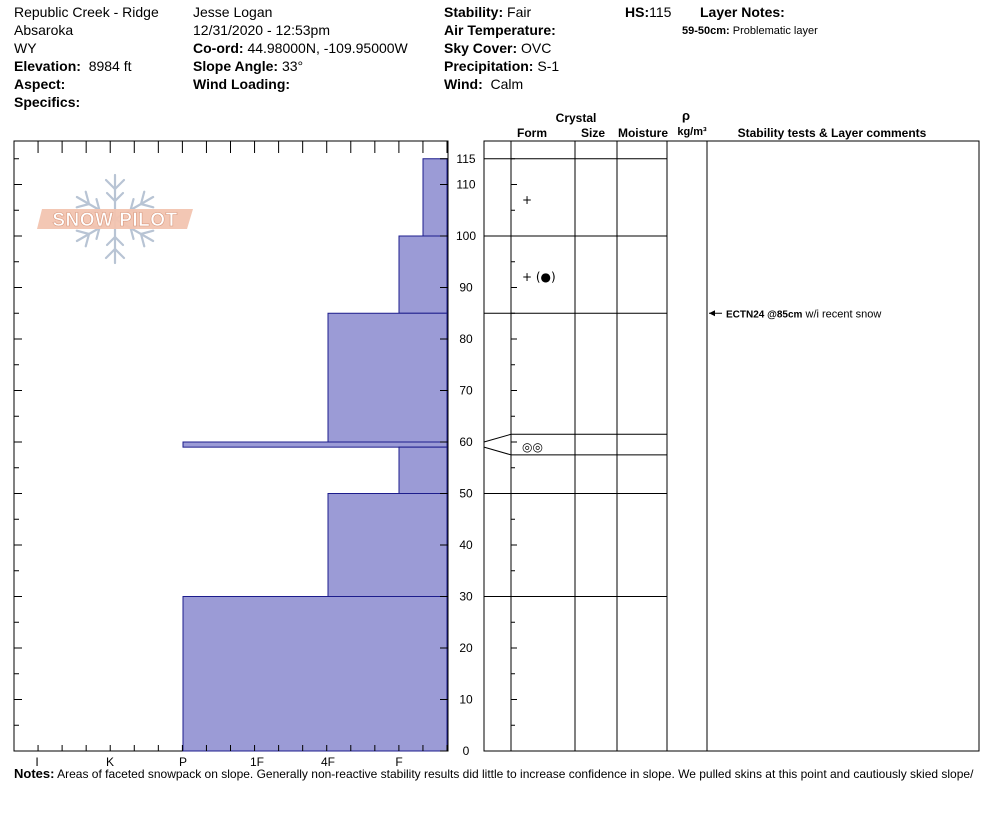 The height and width of the screenshot is (840, 994). What do you see at coordinates (466, 700) in the screenshot?
I see `height-label-10: 10` at bounding box center [466, 700].